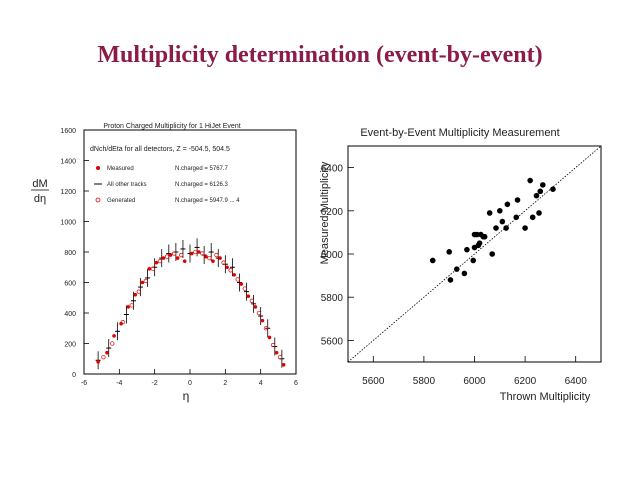 The image size is (640, 480). I want to click on legend-label: Measured, so click(120, 169).